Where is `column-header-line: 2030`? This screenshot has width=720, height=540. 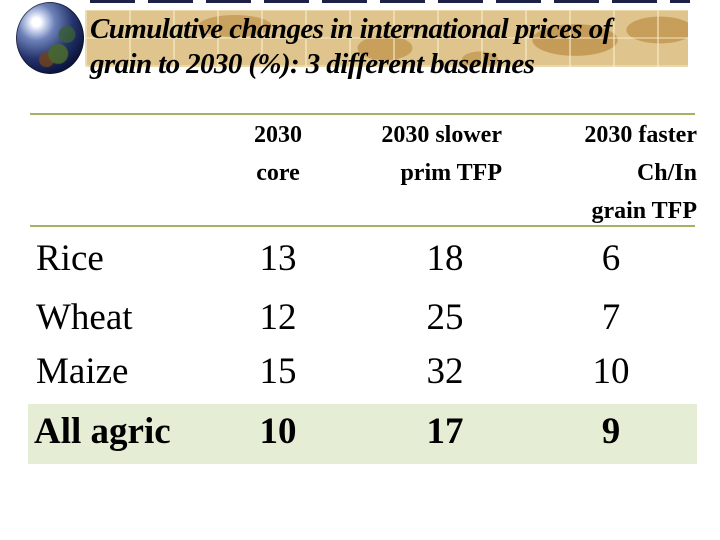 column-header-line: 2030 is located at coordinates (278, 135).